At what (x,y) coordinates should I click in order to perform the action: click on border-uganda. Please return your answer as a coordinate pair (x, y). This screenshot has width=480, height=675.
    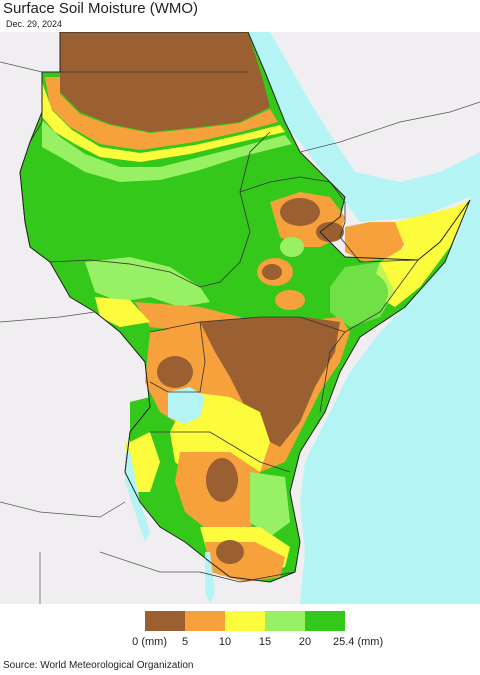
    Looking at the image, I should click on (177, 357).